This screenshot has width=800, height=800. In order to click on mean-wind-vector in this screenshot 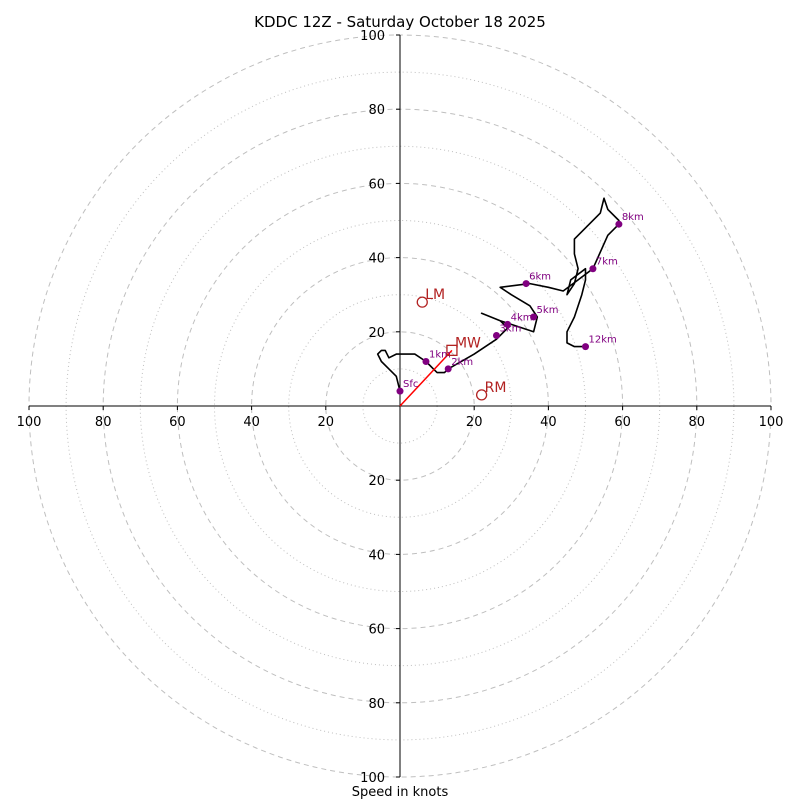, I will do `click(426, 378)`.